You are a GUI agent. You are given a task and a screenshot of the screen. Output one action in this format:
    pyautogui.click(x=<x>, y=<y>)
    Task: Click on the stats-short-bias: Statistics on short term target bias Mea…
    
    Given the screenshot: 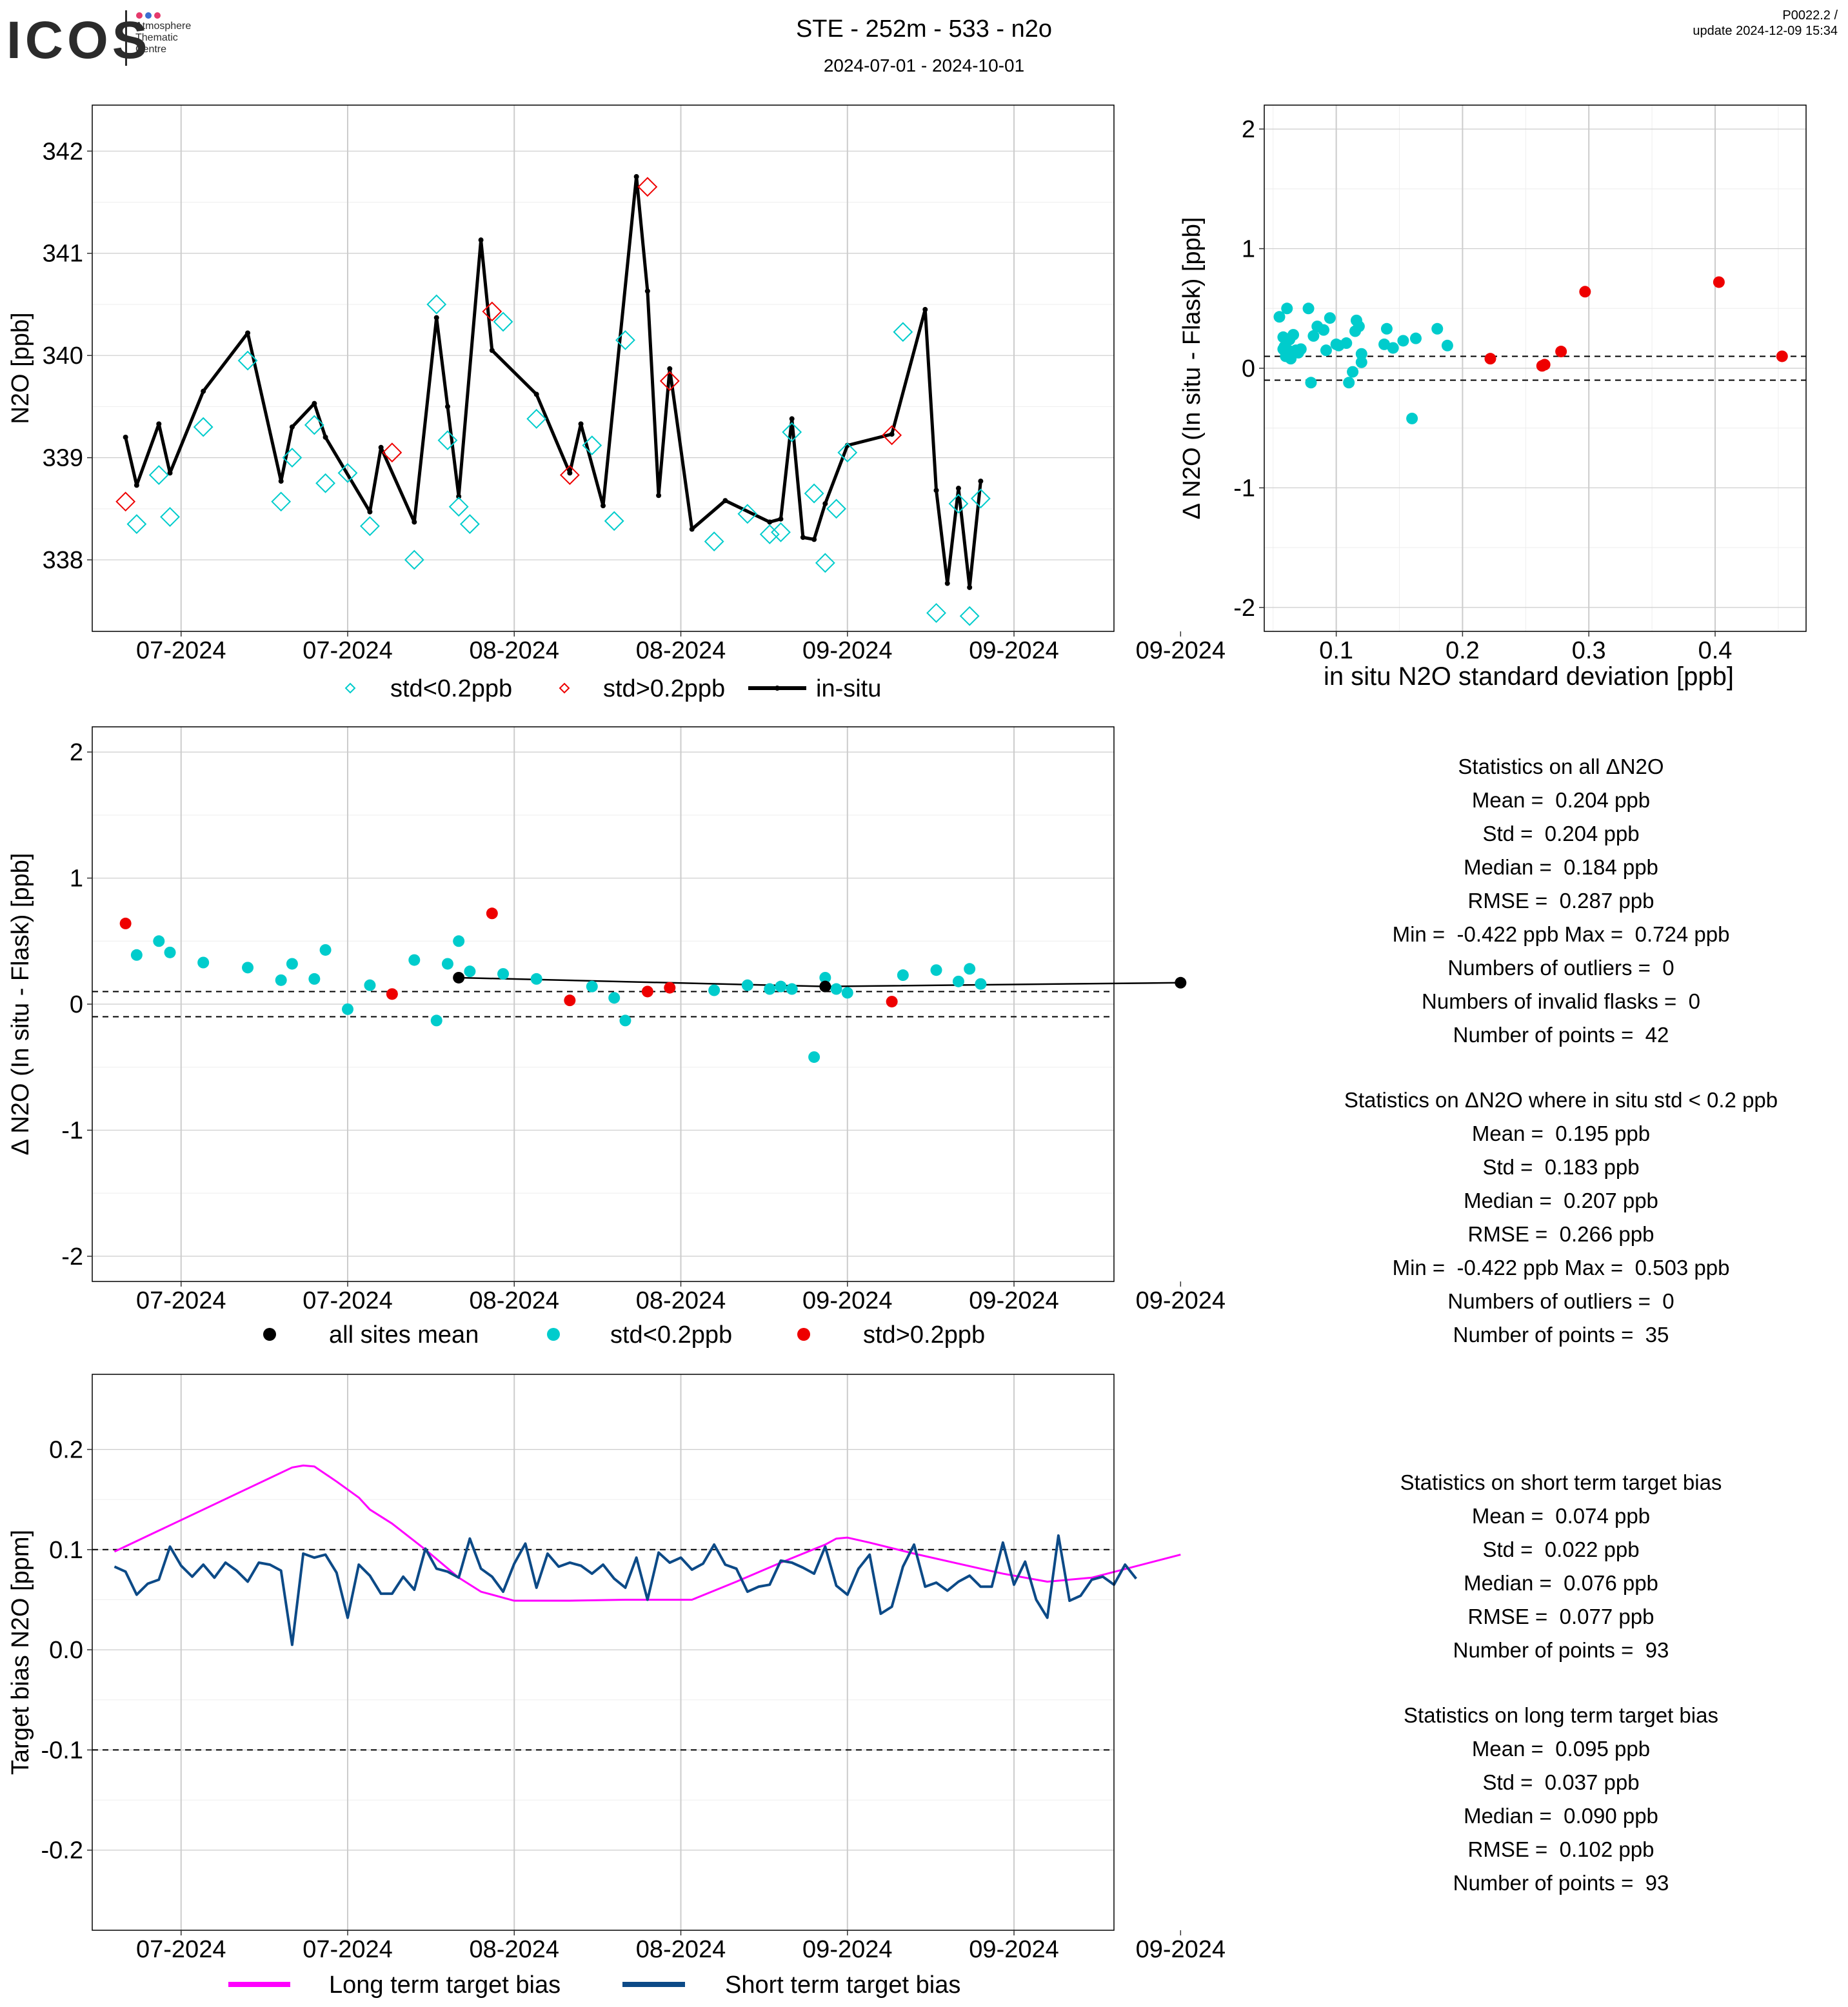 What is the action you would take?
    pyautogui.click(x=1543, y=1566)
    